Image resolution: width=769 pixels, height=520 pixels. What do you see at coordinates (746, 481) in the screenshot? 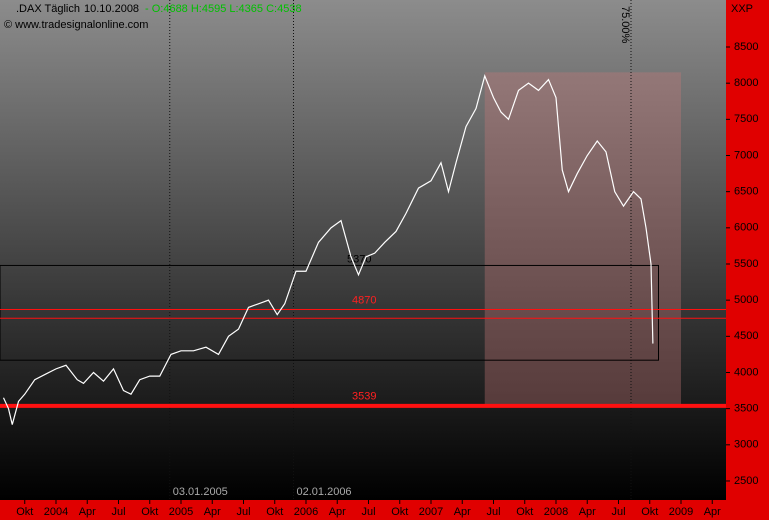
I see `y-tick-label: 2500` at bounding box center [746, 481].